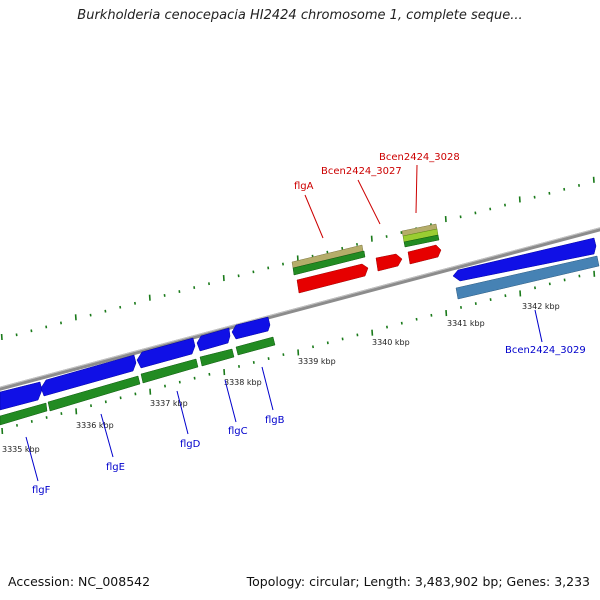  What do you see at coordinates (94, 393) in the screenshot?
I see `gene-bar-flgE` at bounding box center [94, 393].